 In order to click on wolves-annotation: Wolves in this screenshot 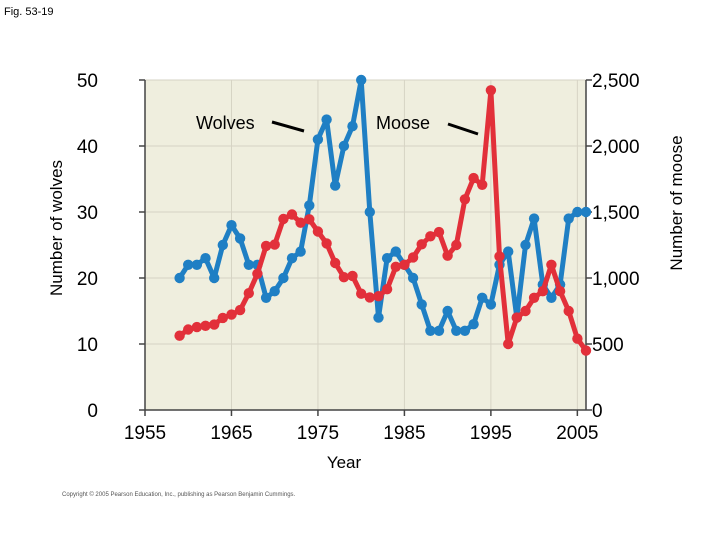, I will do `click(250, 123)`.